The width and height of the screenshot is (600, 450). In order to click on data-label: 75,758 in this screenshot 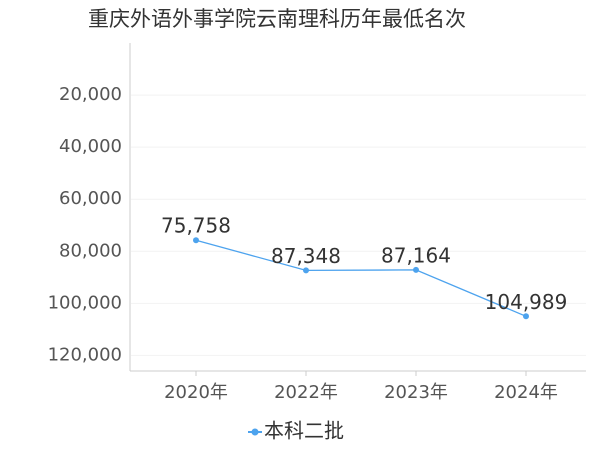, I will do `click(196, 226)`.